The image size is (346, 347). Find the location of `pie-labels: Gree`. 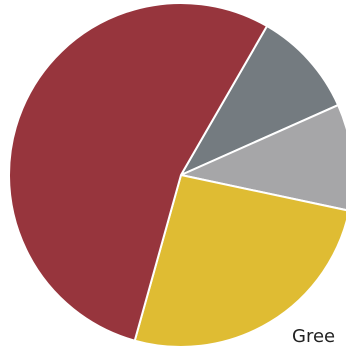

pie-labels: Gree is located at coordinates (313, 336).